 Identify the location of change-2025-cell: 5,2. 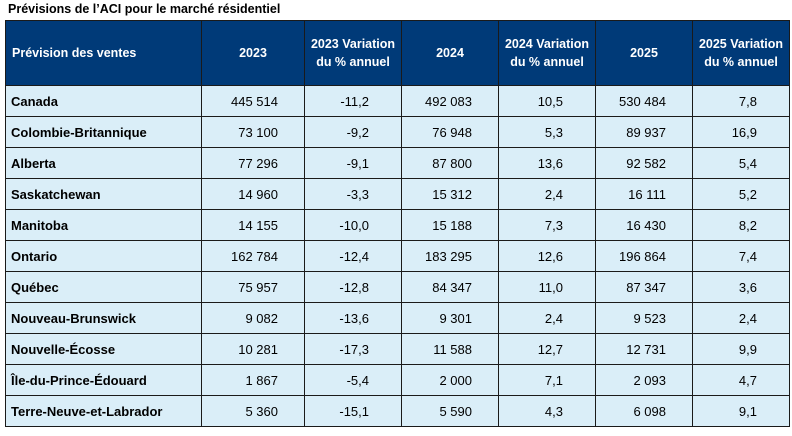
(741, 194).